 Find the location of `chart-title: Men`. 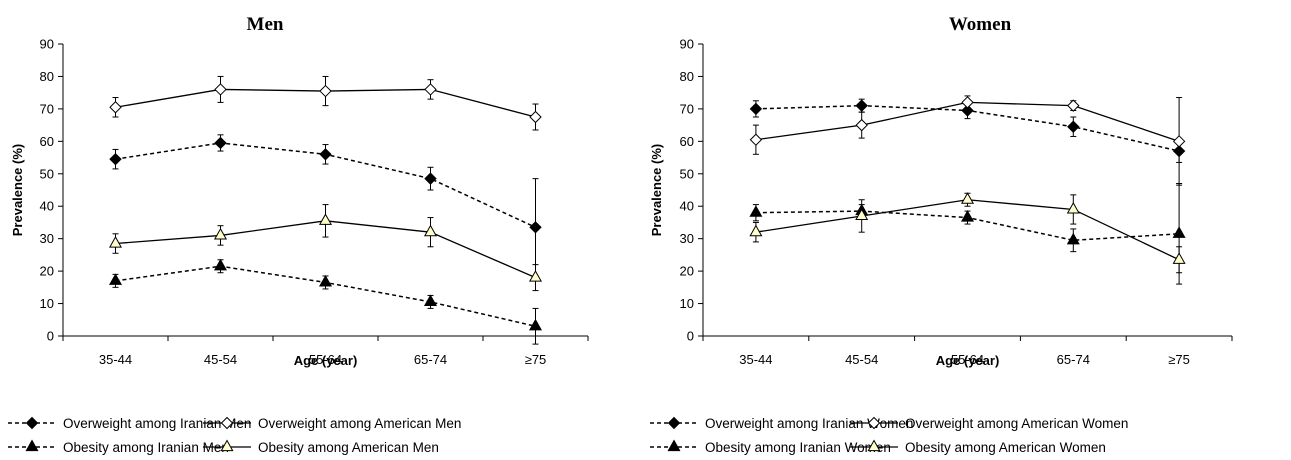

chart-title: Men is located at coordinates (265, 24).